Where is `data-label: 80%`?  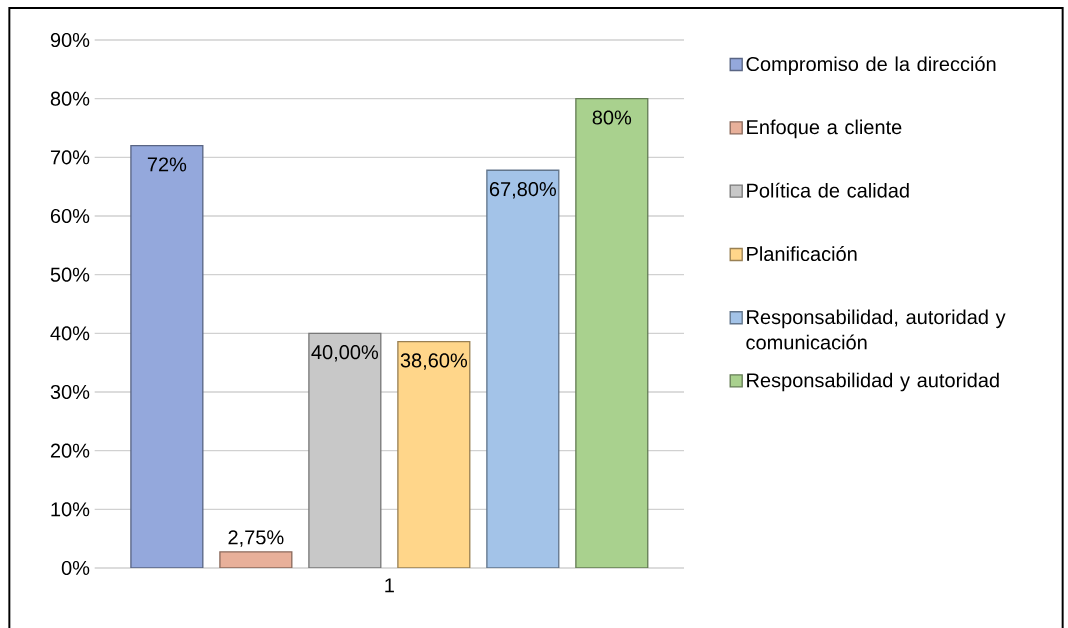
data-label: 80% is located at coordinates (612, 117).